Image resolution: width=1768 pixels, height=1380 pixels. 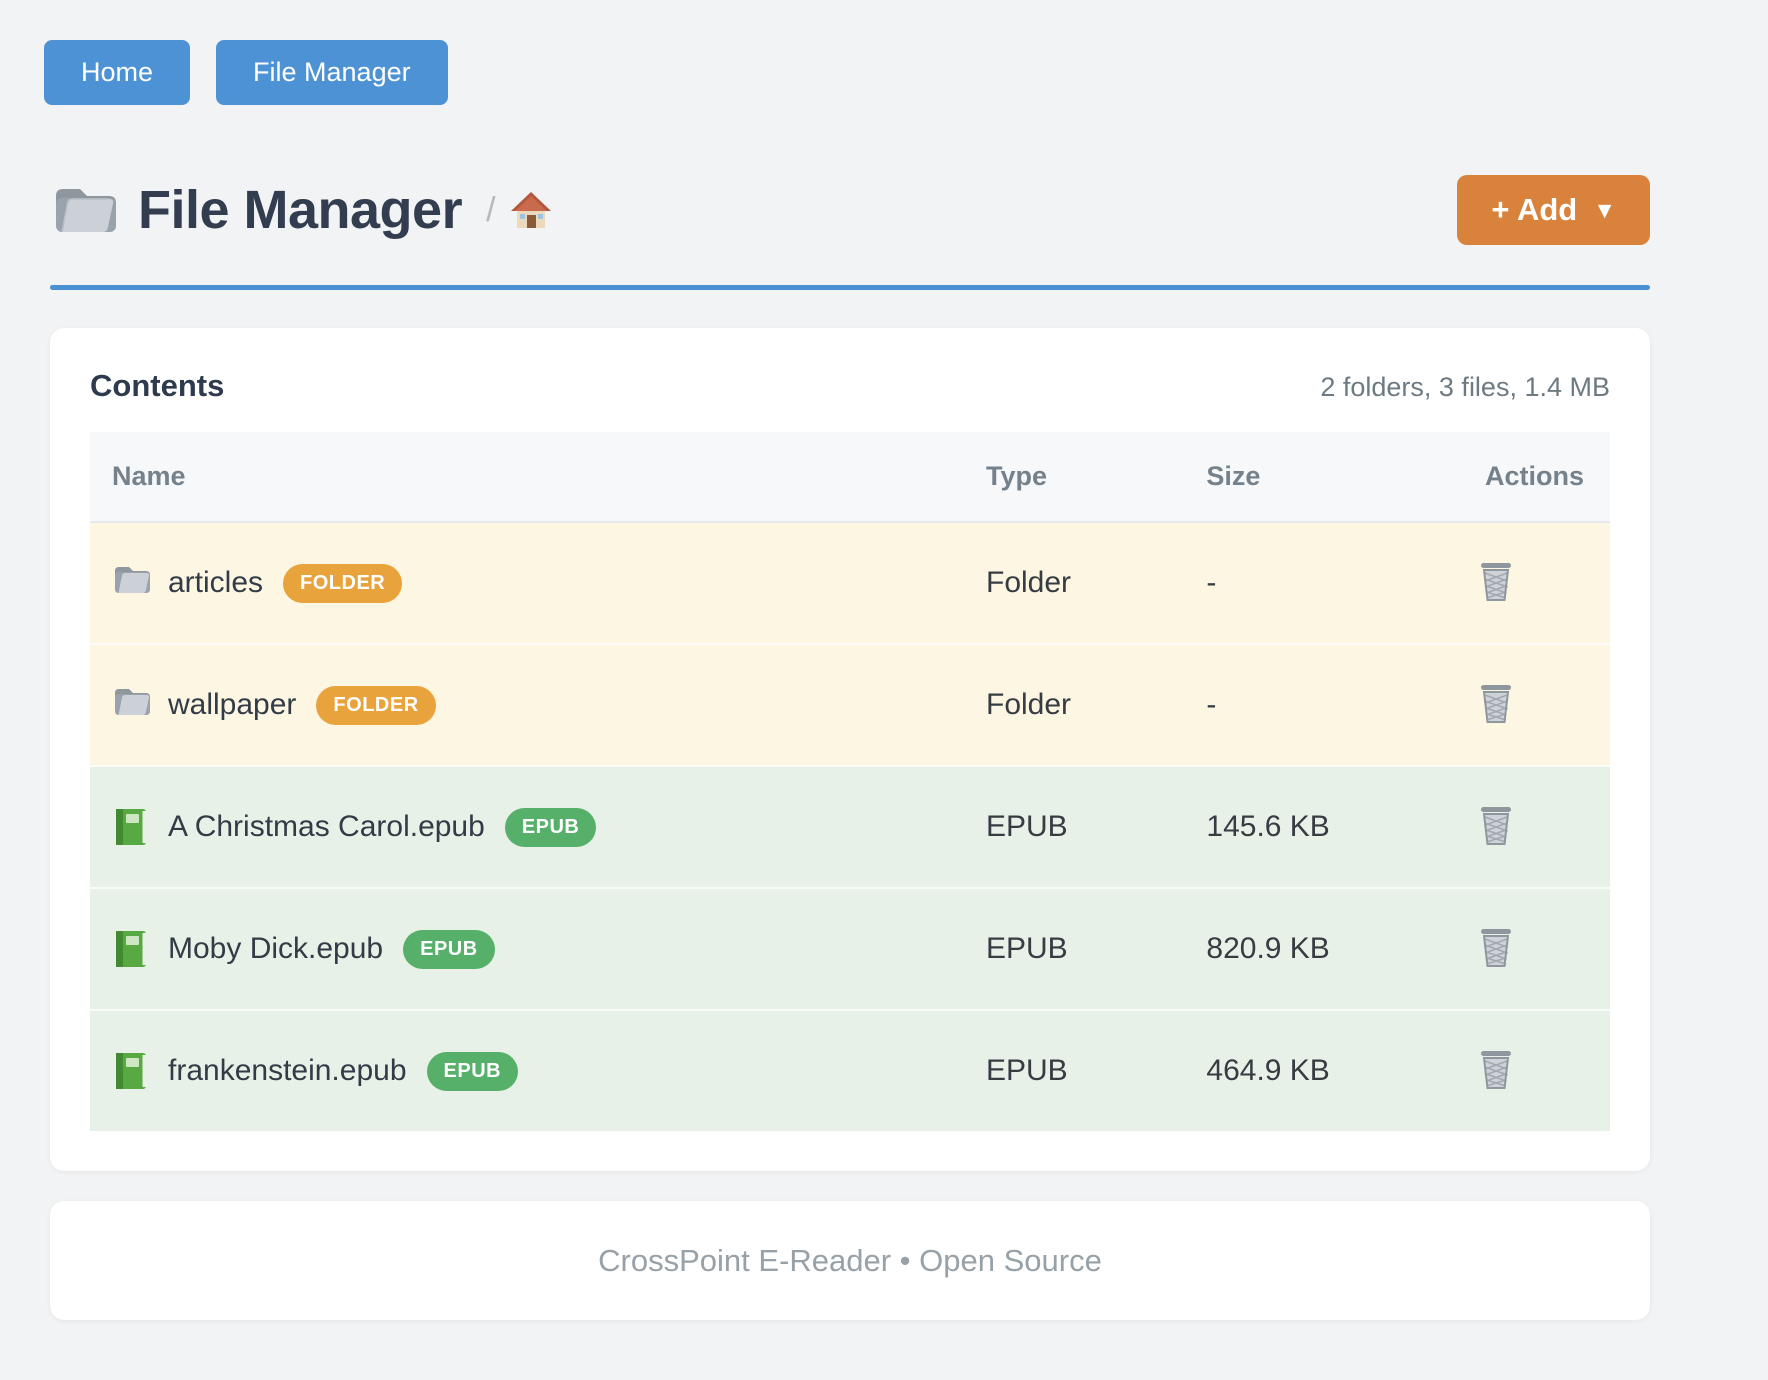 What do you see at coordinates (216, 582) in the screenshot?
I see `file-name-link: articles` at bounding box center [216, 582].